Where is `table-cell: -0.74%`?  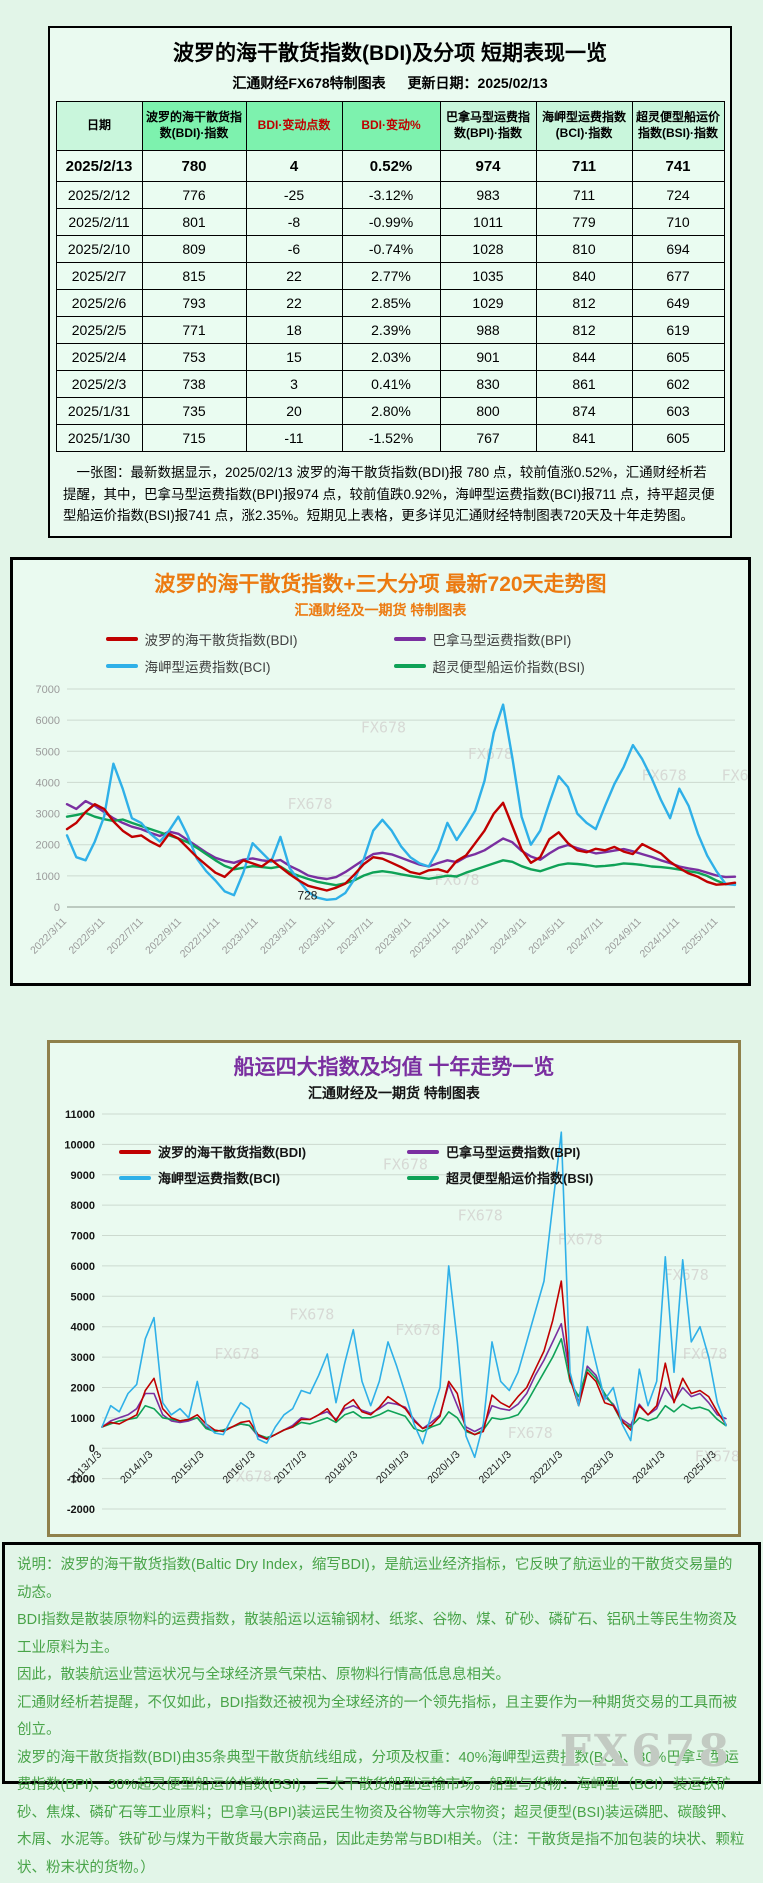 table-cell: -0.74% is located at coordinates (391, 249).